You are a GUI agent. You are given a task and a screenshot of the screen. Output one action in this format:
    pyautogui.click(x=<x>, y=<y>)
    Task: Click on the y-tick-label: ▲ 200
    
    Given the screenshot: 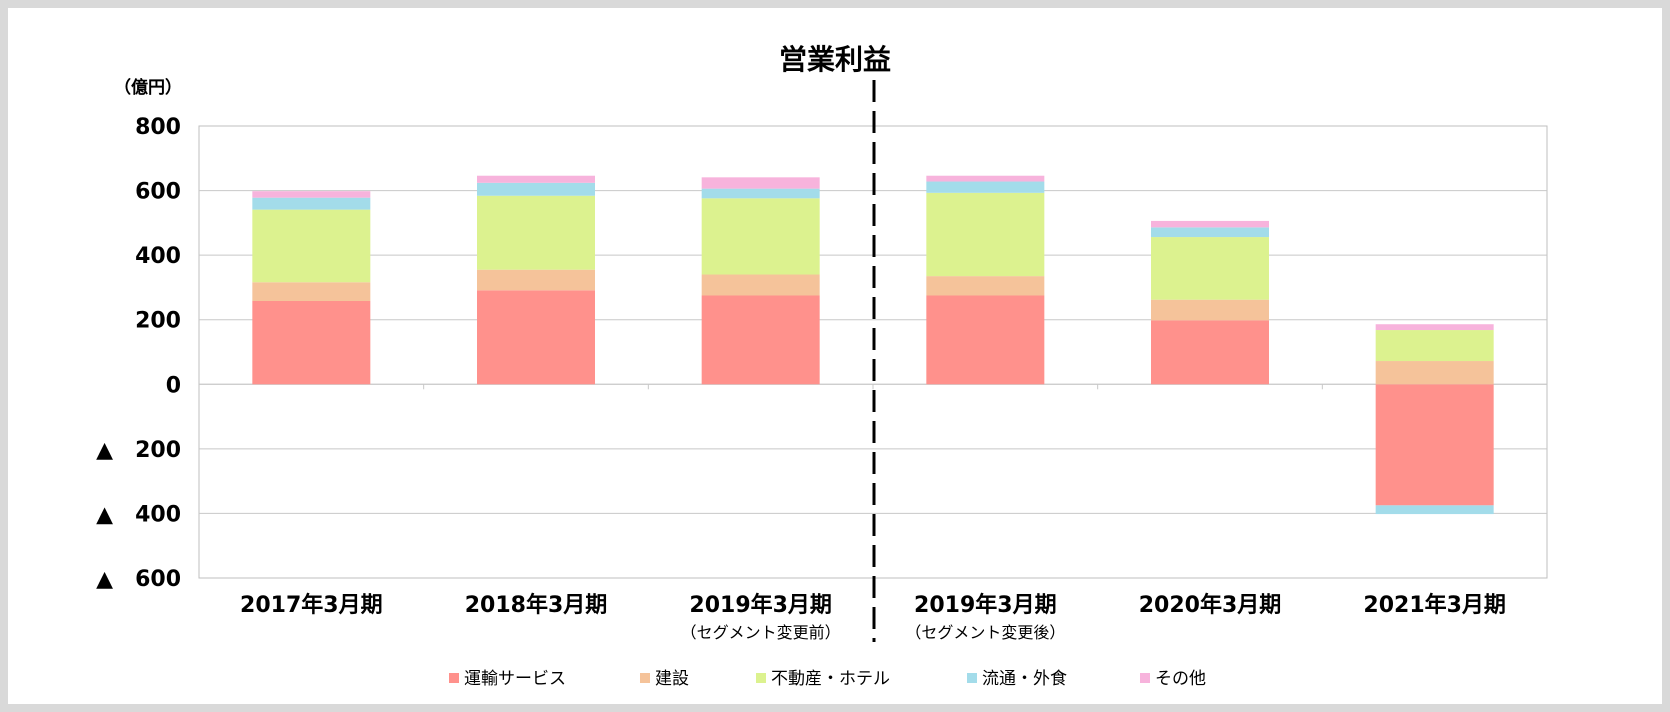 What is the action you would take?
    pyautogui.click(x=138, y=450)
    